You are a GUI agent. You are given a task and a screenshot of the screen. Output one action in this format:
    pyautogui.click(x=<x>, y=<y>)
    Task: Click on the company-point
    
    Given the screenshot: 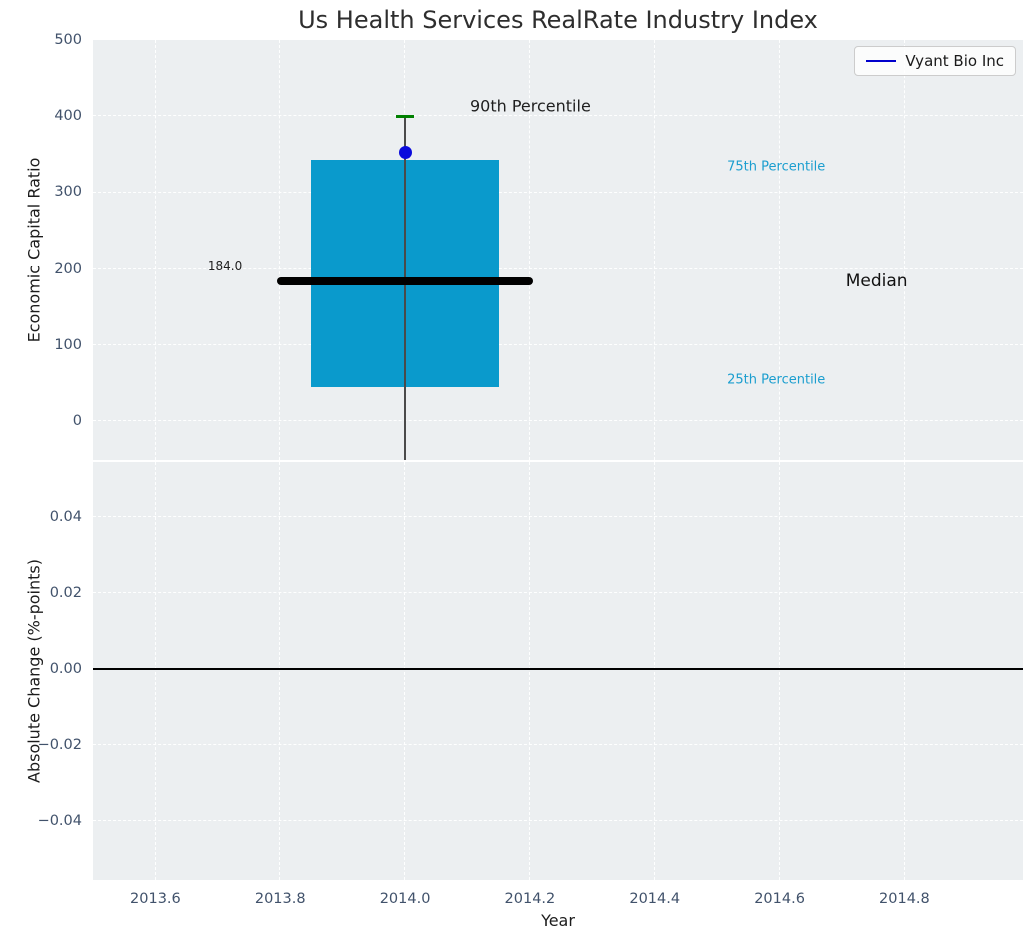 What is the action you would take?
    pyautogui.click(x=405, y=153)
    